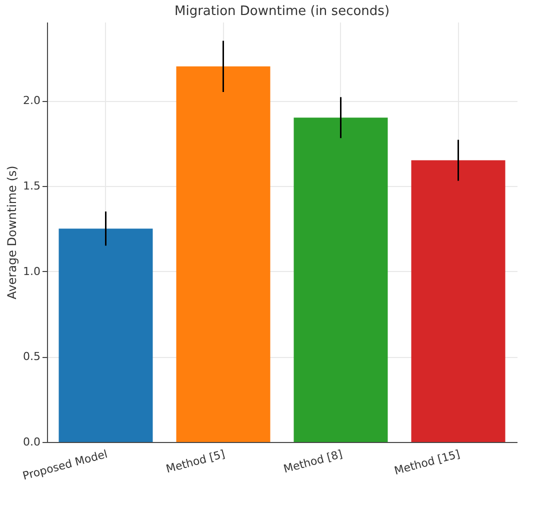 This screenshot has height=506, width=555. Describe the element at coordinates (12, 233) in the screenshot. I see `y-axis-title: Average Downtime (s)` at that location.